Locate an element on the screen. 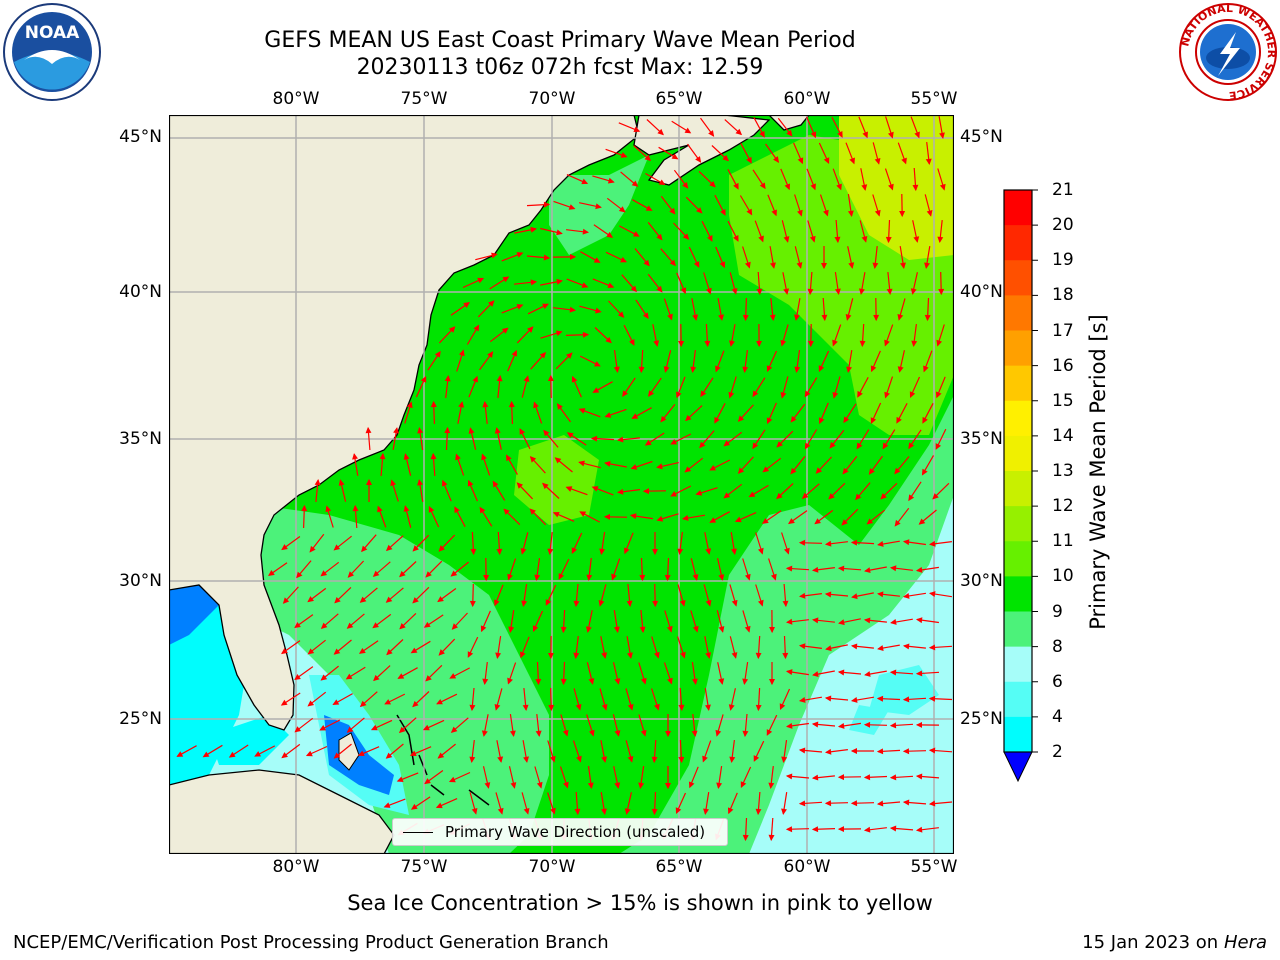 The height and width of the screenshot is (960, 1280). run-date: 15 Jan 2023 on Hera is located at coordinates (1174, 943).